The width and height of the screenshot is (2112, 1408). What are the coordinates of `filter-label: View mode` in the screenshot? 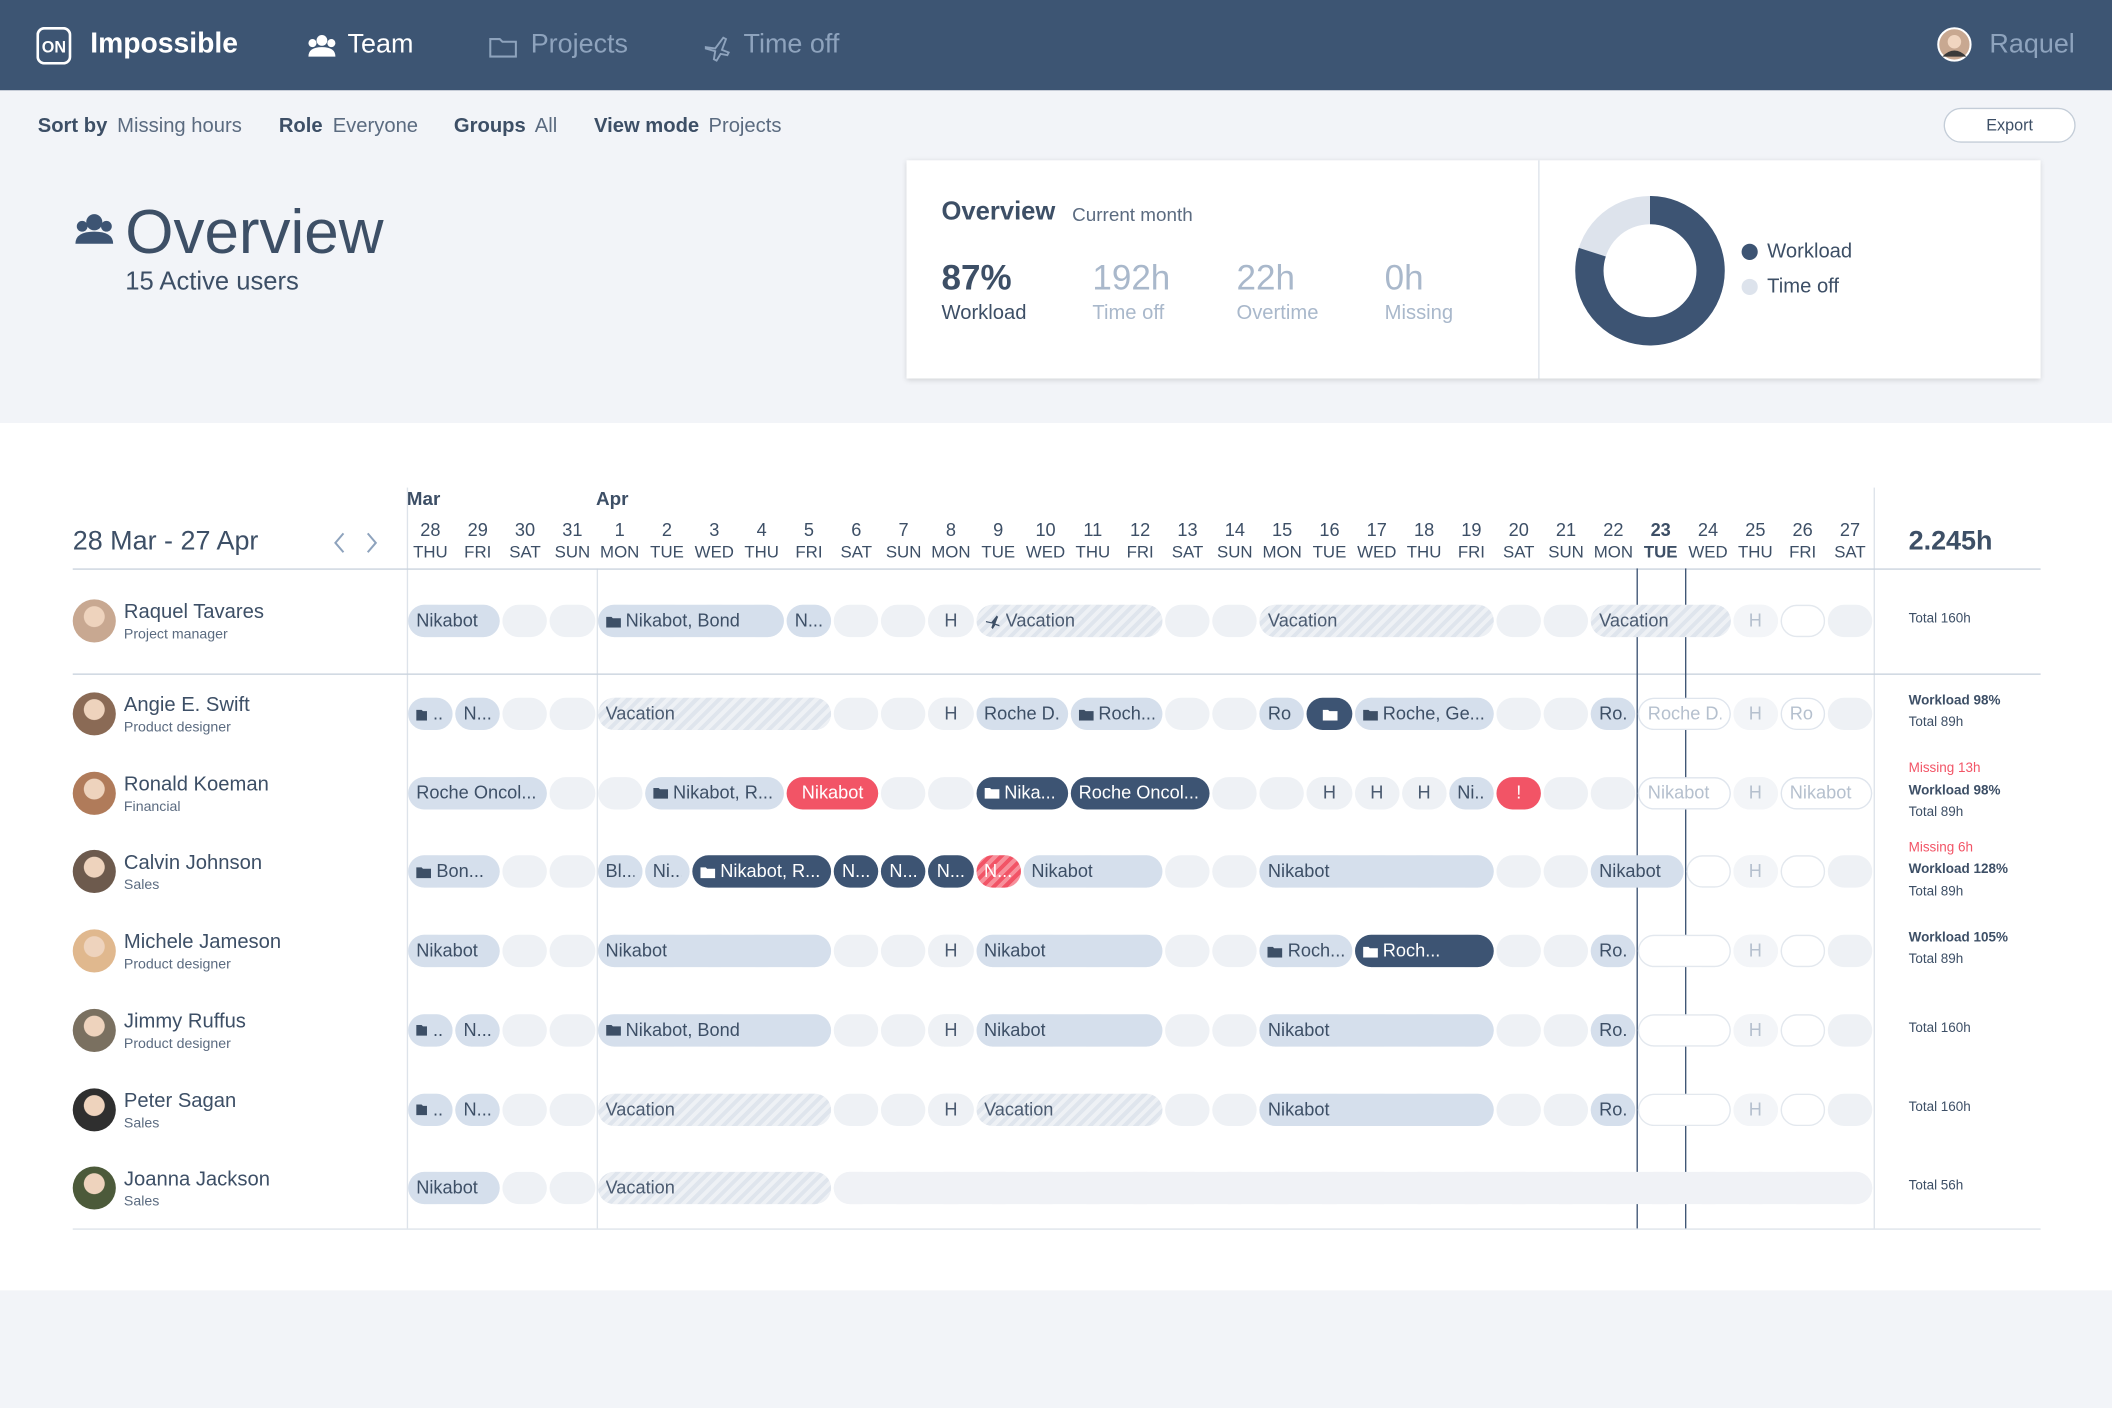 It's located at (647, 126).